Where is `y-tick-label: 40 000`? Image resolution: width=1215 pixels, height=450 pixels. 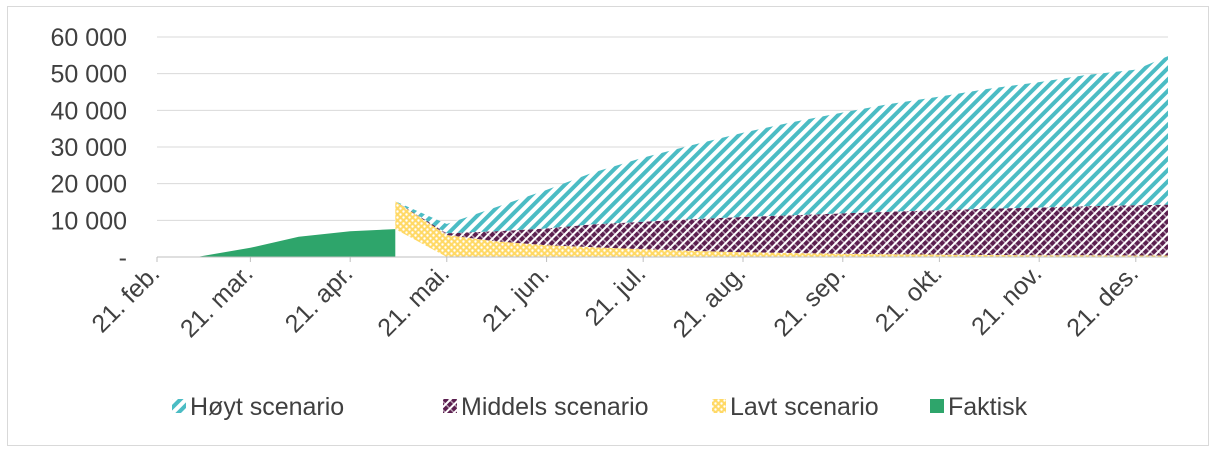
y-tick-label: 40 000 is located at coordinates (89, 111).